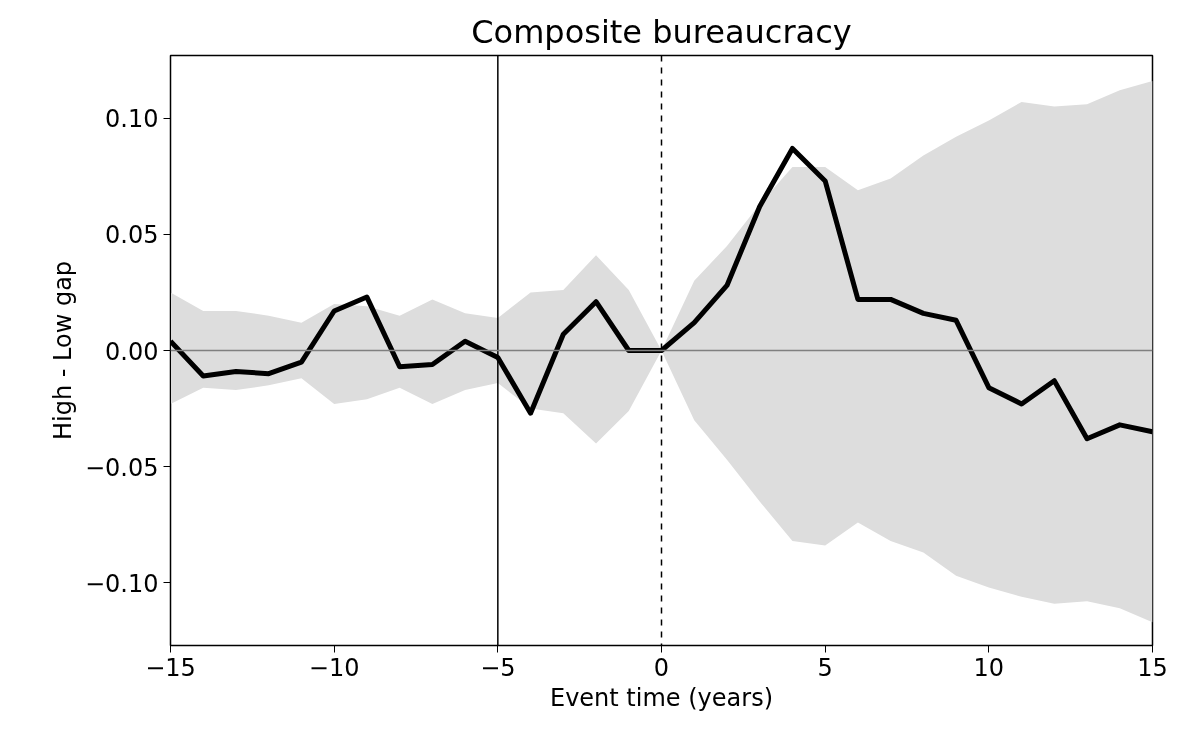  What do you see at coordinates (132, 235) in the screenshot?
I see `y-tick-label: 0.05` at bounding box center [132, 235].